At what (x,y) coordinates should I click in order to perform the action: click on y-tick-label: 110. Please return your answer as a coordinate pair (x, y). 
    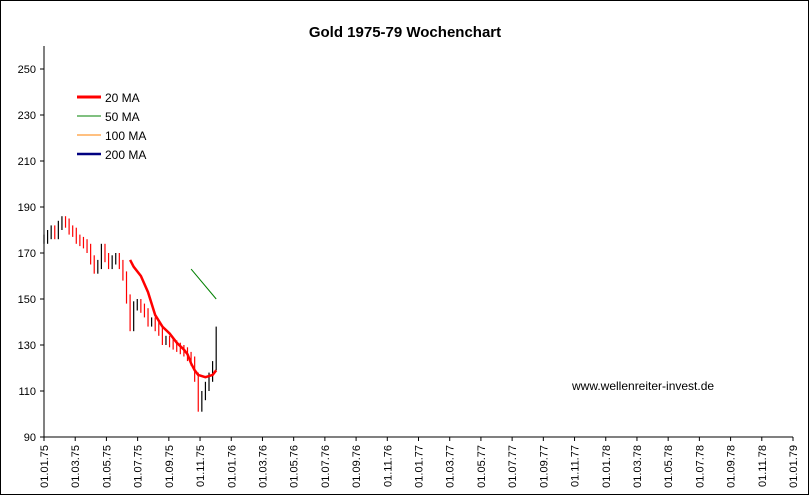
    Looking at the image, I should click on (27, 392).